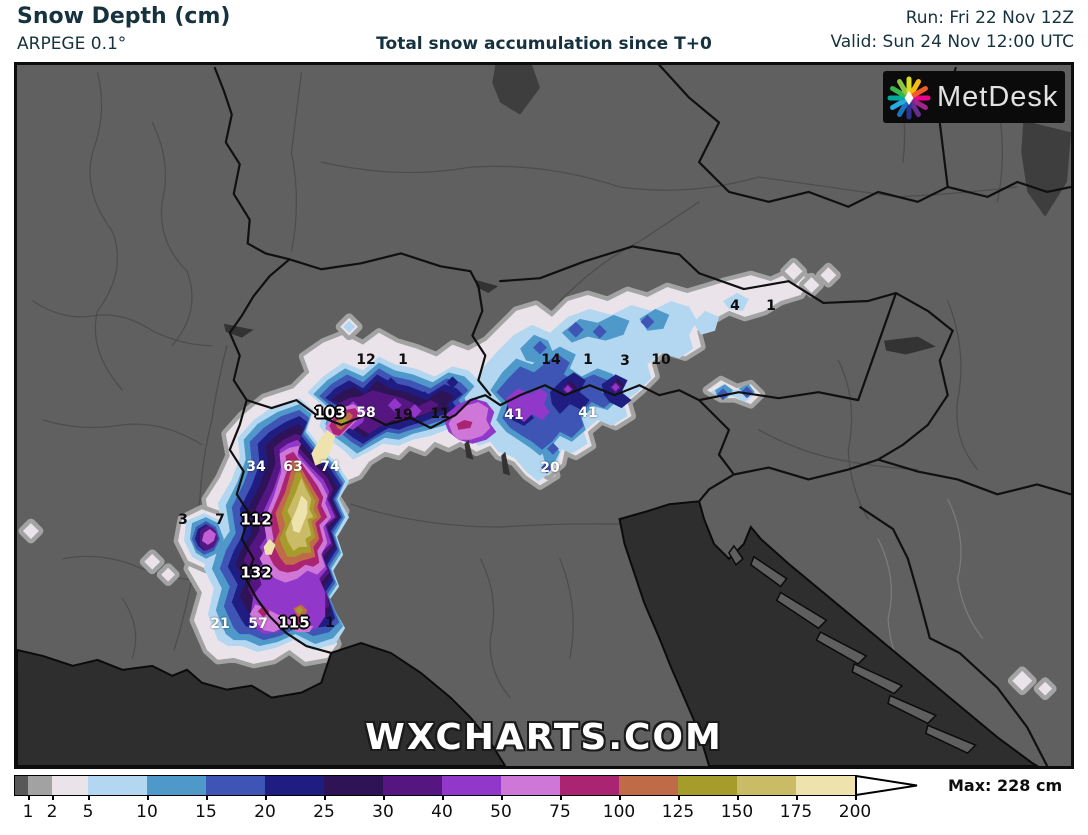  I want to click on colorbar-tick-label: 20, so click(265, 812).